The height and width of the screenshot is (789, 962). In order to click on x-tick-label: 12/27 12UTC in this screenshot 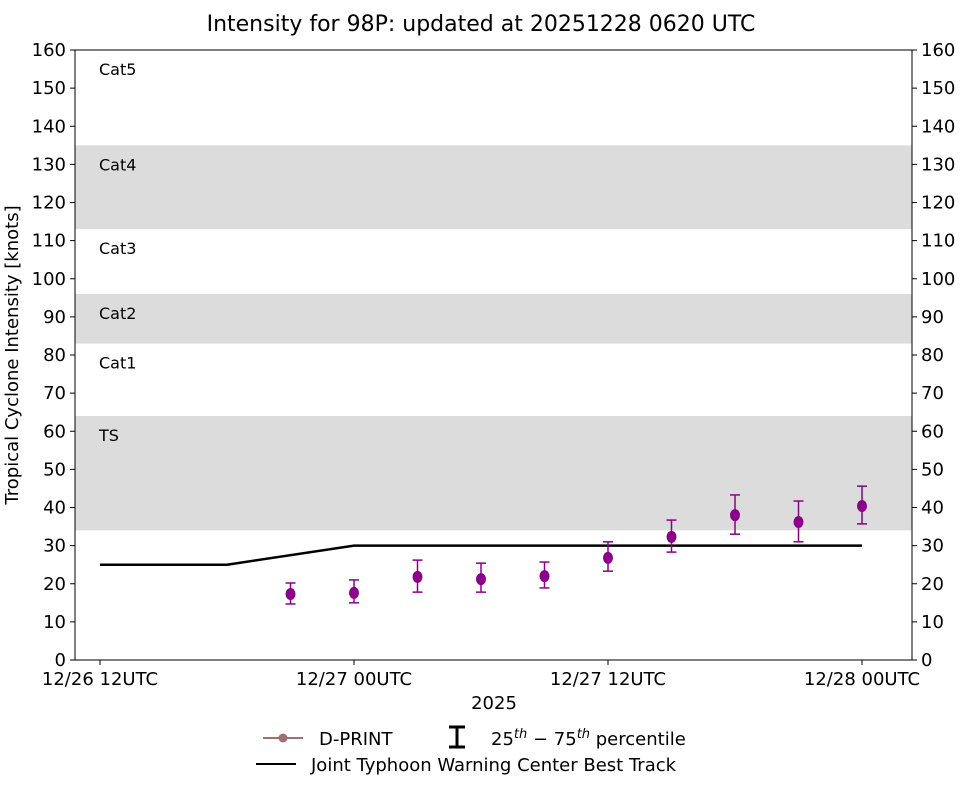, I will do `click(608, 679)`.